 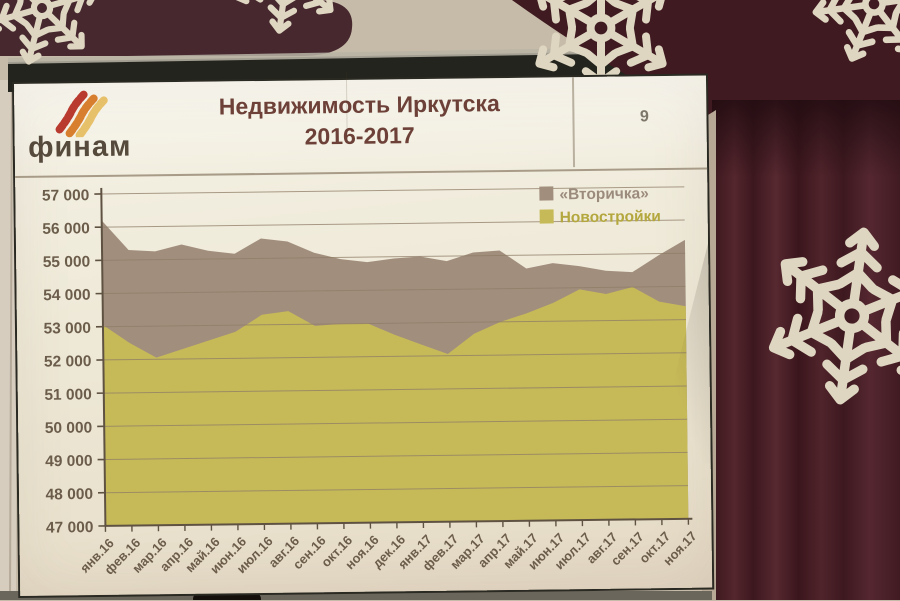 What do you see at coordinates (68, 395) in the screenshot?
I see `svg-text: 51 000` at bounding box center [68, 395].